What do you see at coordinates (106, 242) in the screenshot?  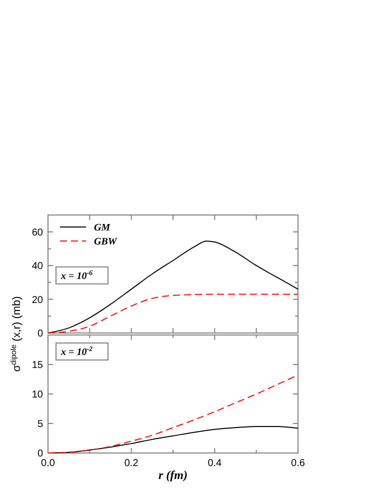 I see `legend-label: GBW` at bounding box center [106, 242].